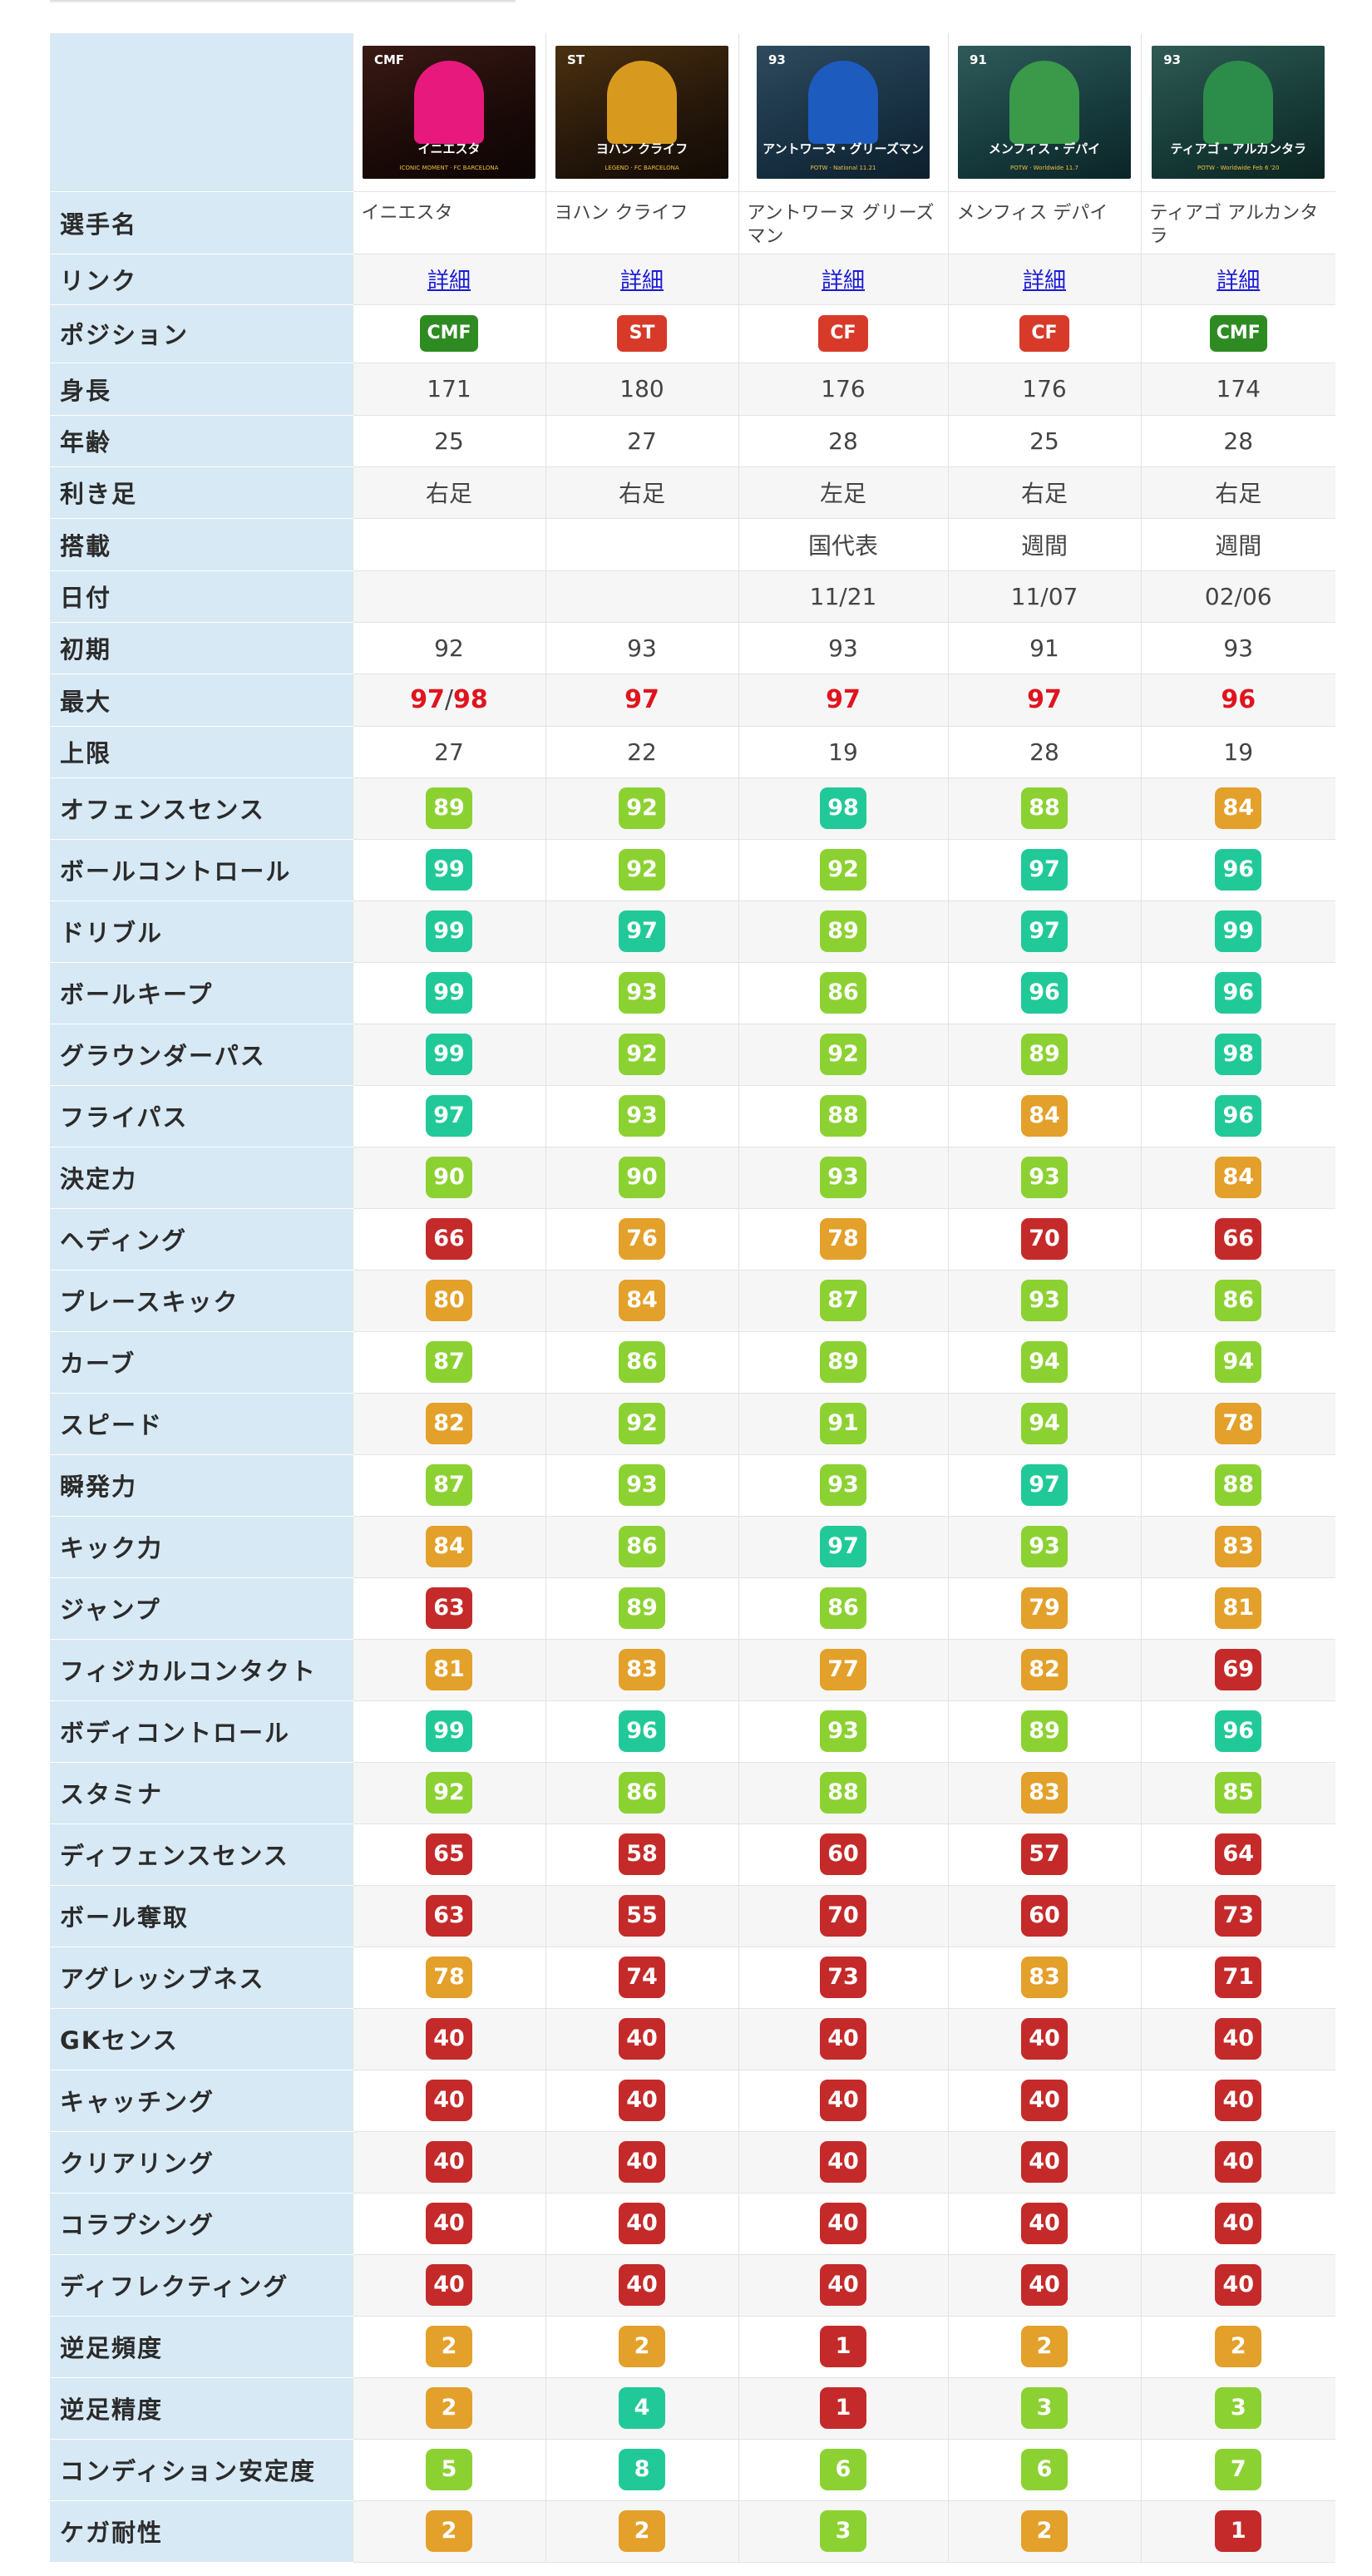  Describe the element at coordinates (642, 1669) in the screenshot. I see `stat-badge: 83` at that location.